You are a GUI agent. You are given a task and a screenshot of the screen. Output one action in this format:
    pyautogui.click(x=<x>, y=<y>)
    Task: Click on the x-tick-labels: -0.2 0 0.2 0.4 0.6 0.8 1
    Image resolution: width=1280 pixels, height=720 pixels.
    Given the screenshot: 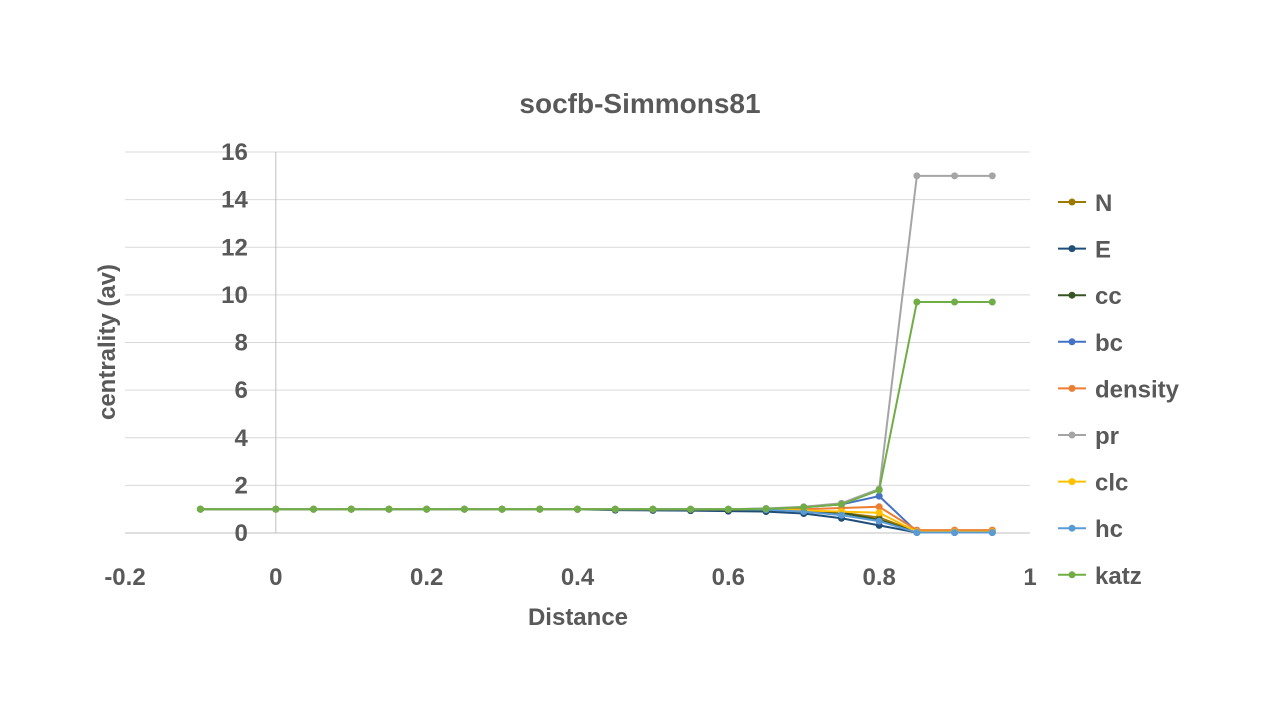 What is the action you would take?
    pyautogui.click(x=570, y=577)
    